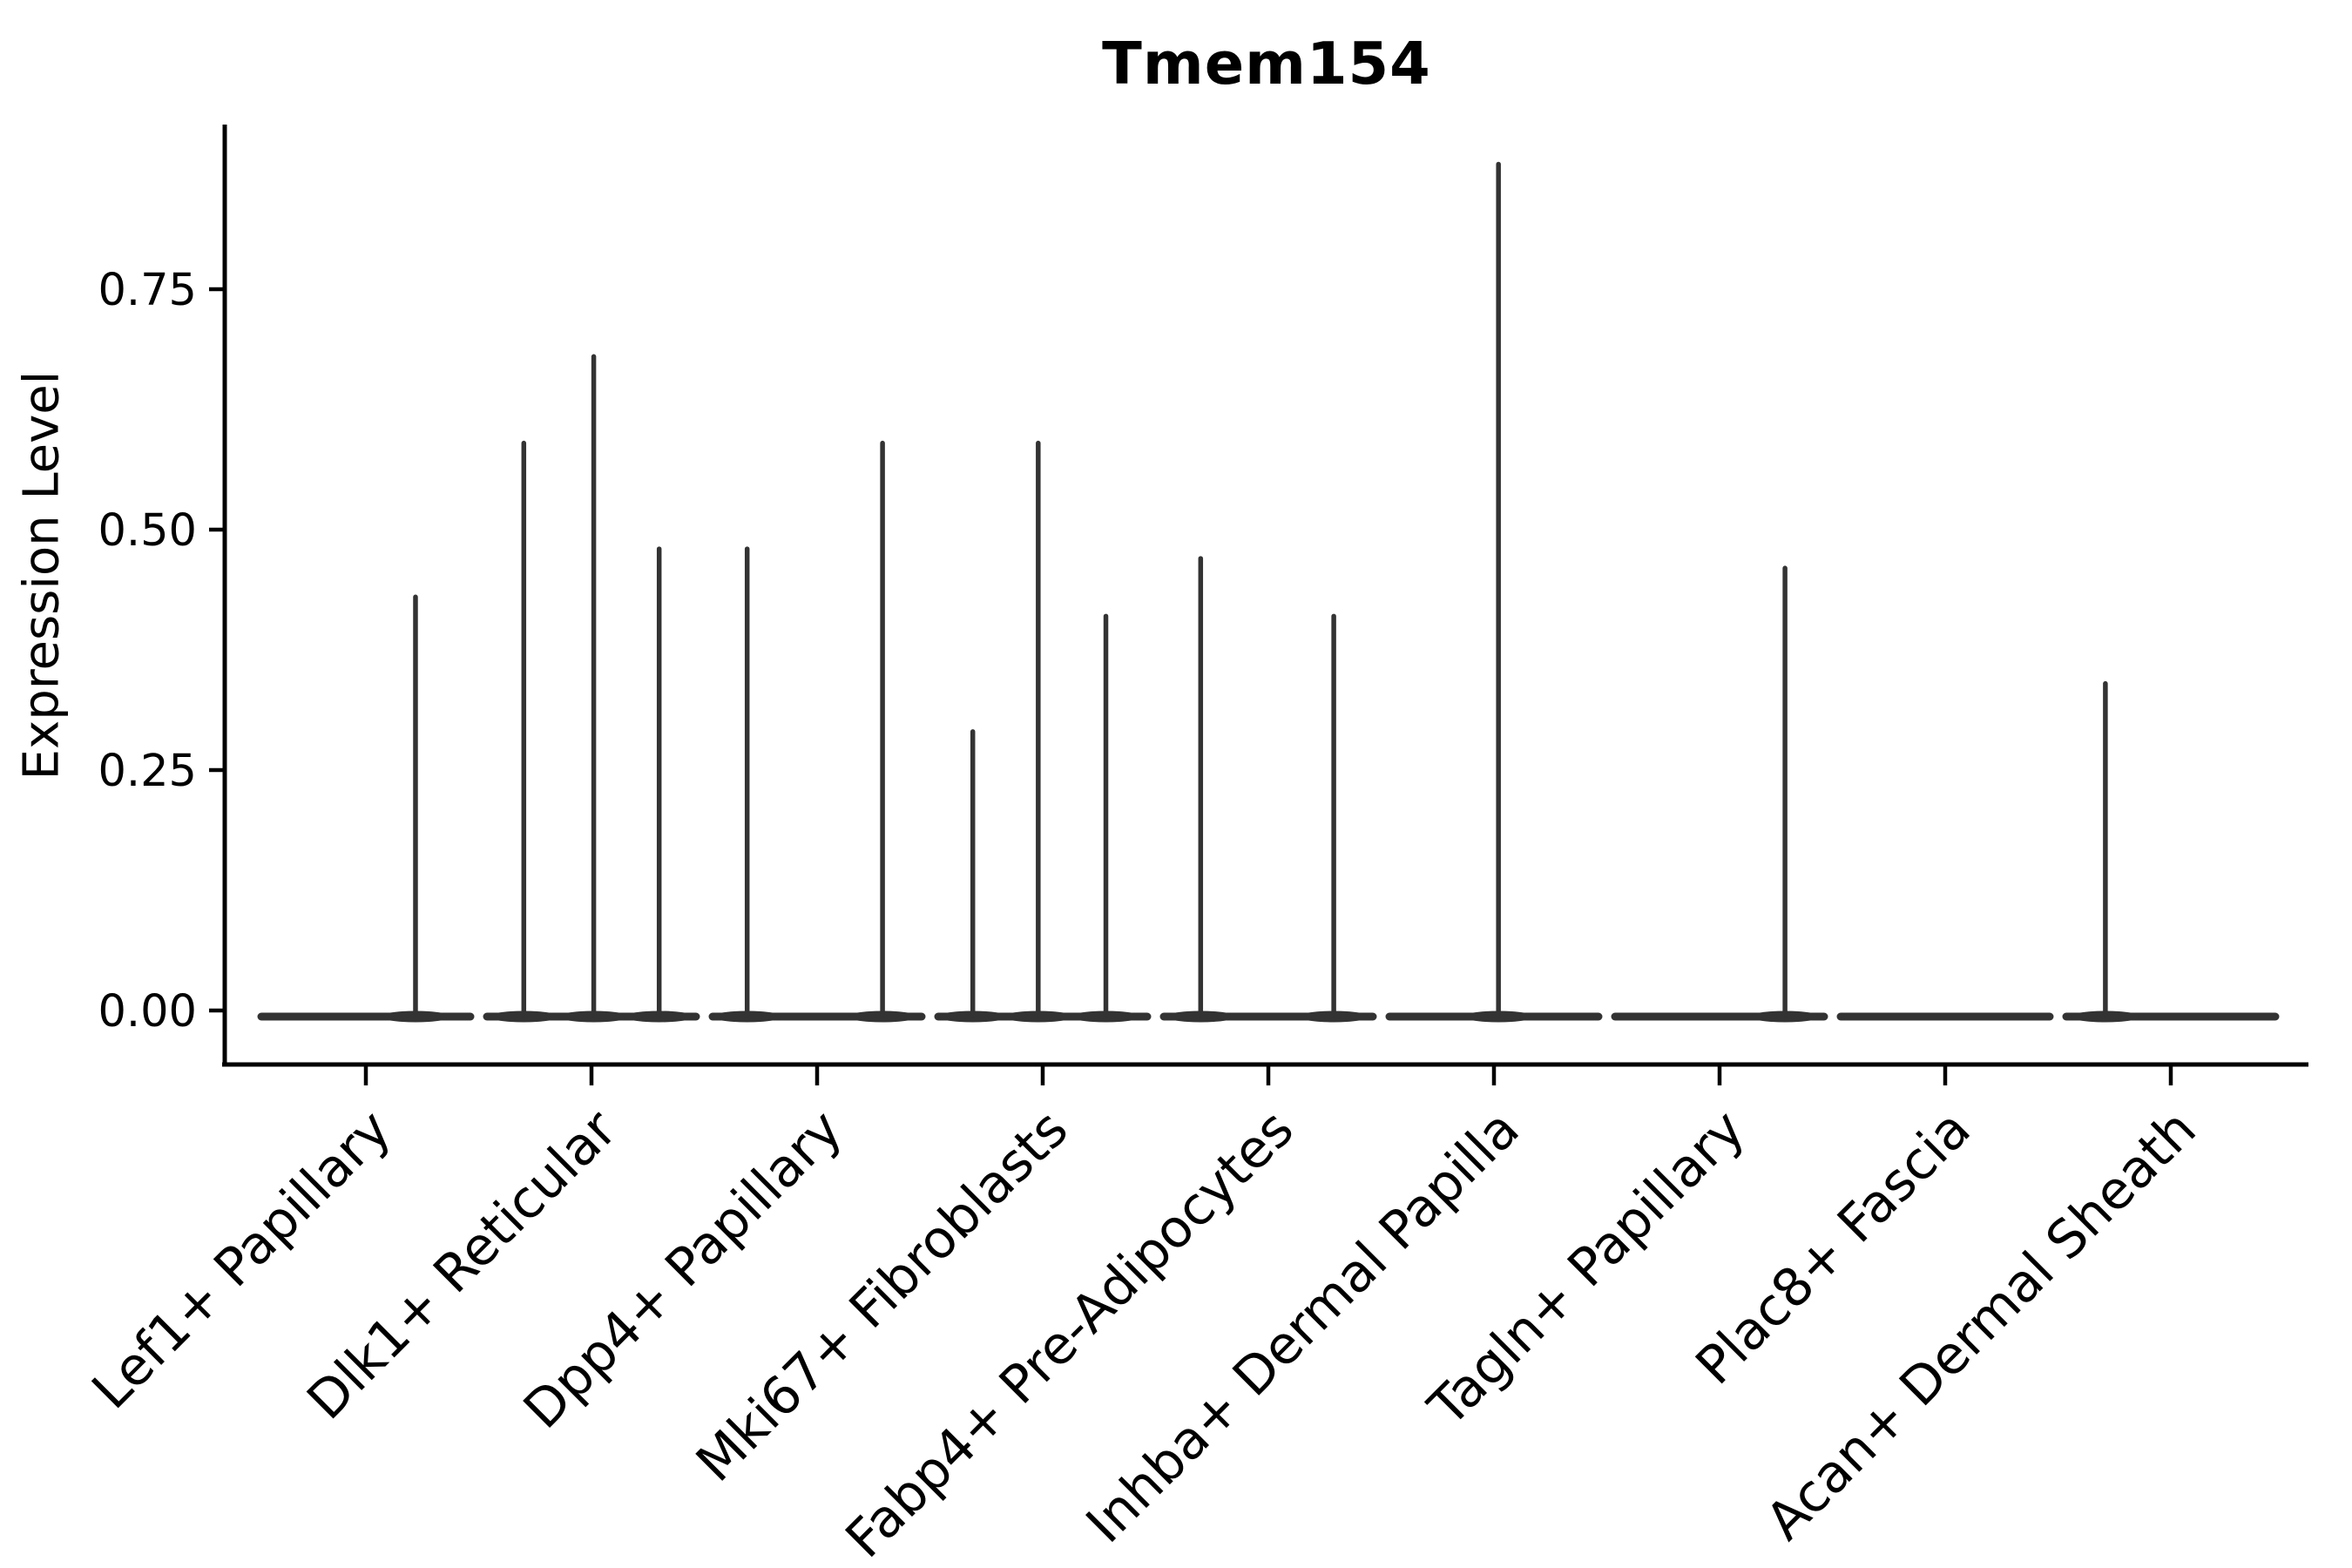  Describe the element at coordinates (147, 531) in the screenshot. I see `y-tick-label: 0.50` at that location.